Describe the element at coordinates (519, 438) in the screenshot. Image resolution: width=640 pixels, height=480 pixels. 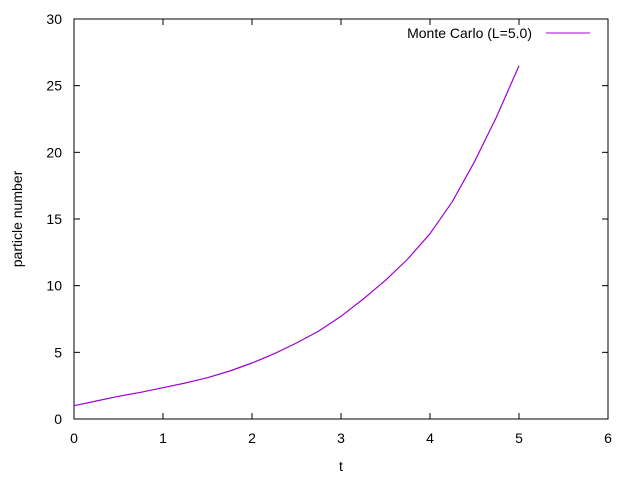
I see `x-tick-label: 5` at that location.